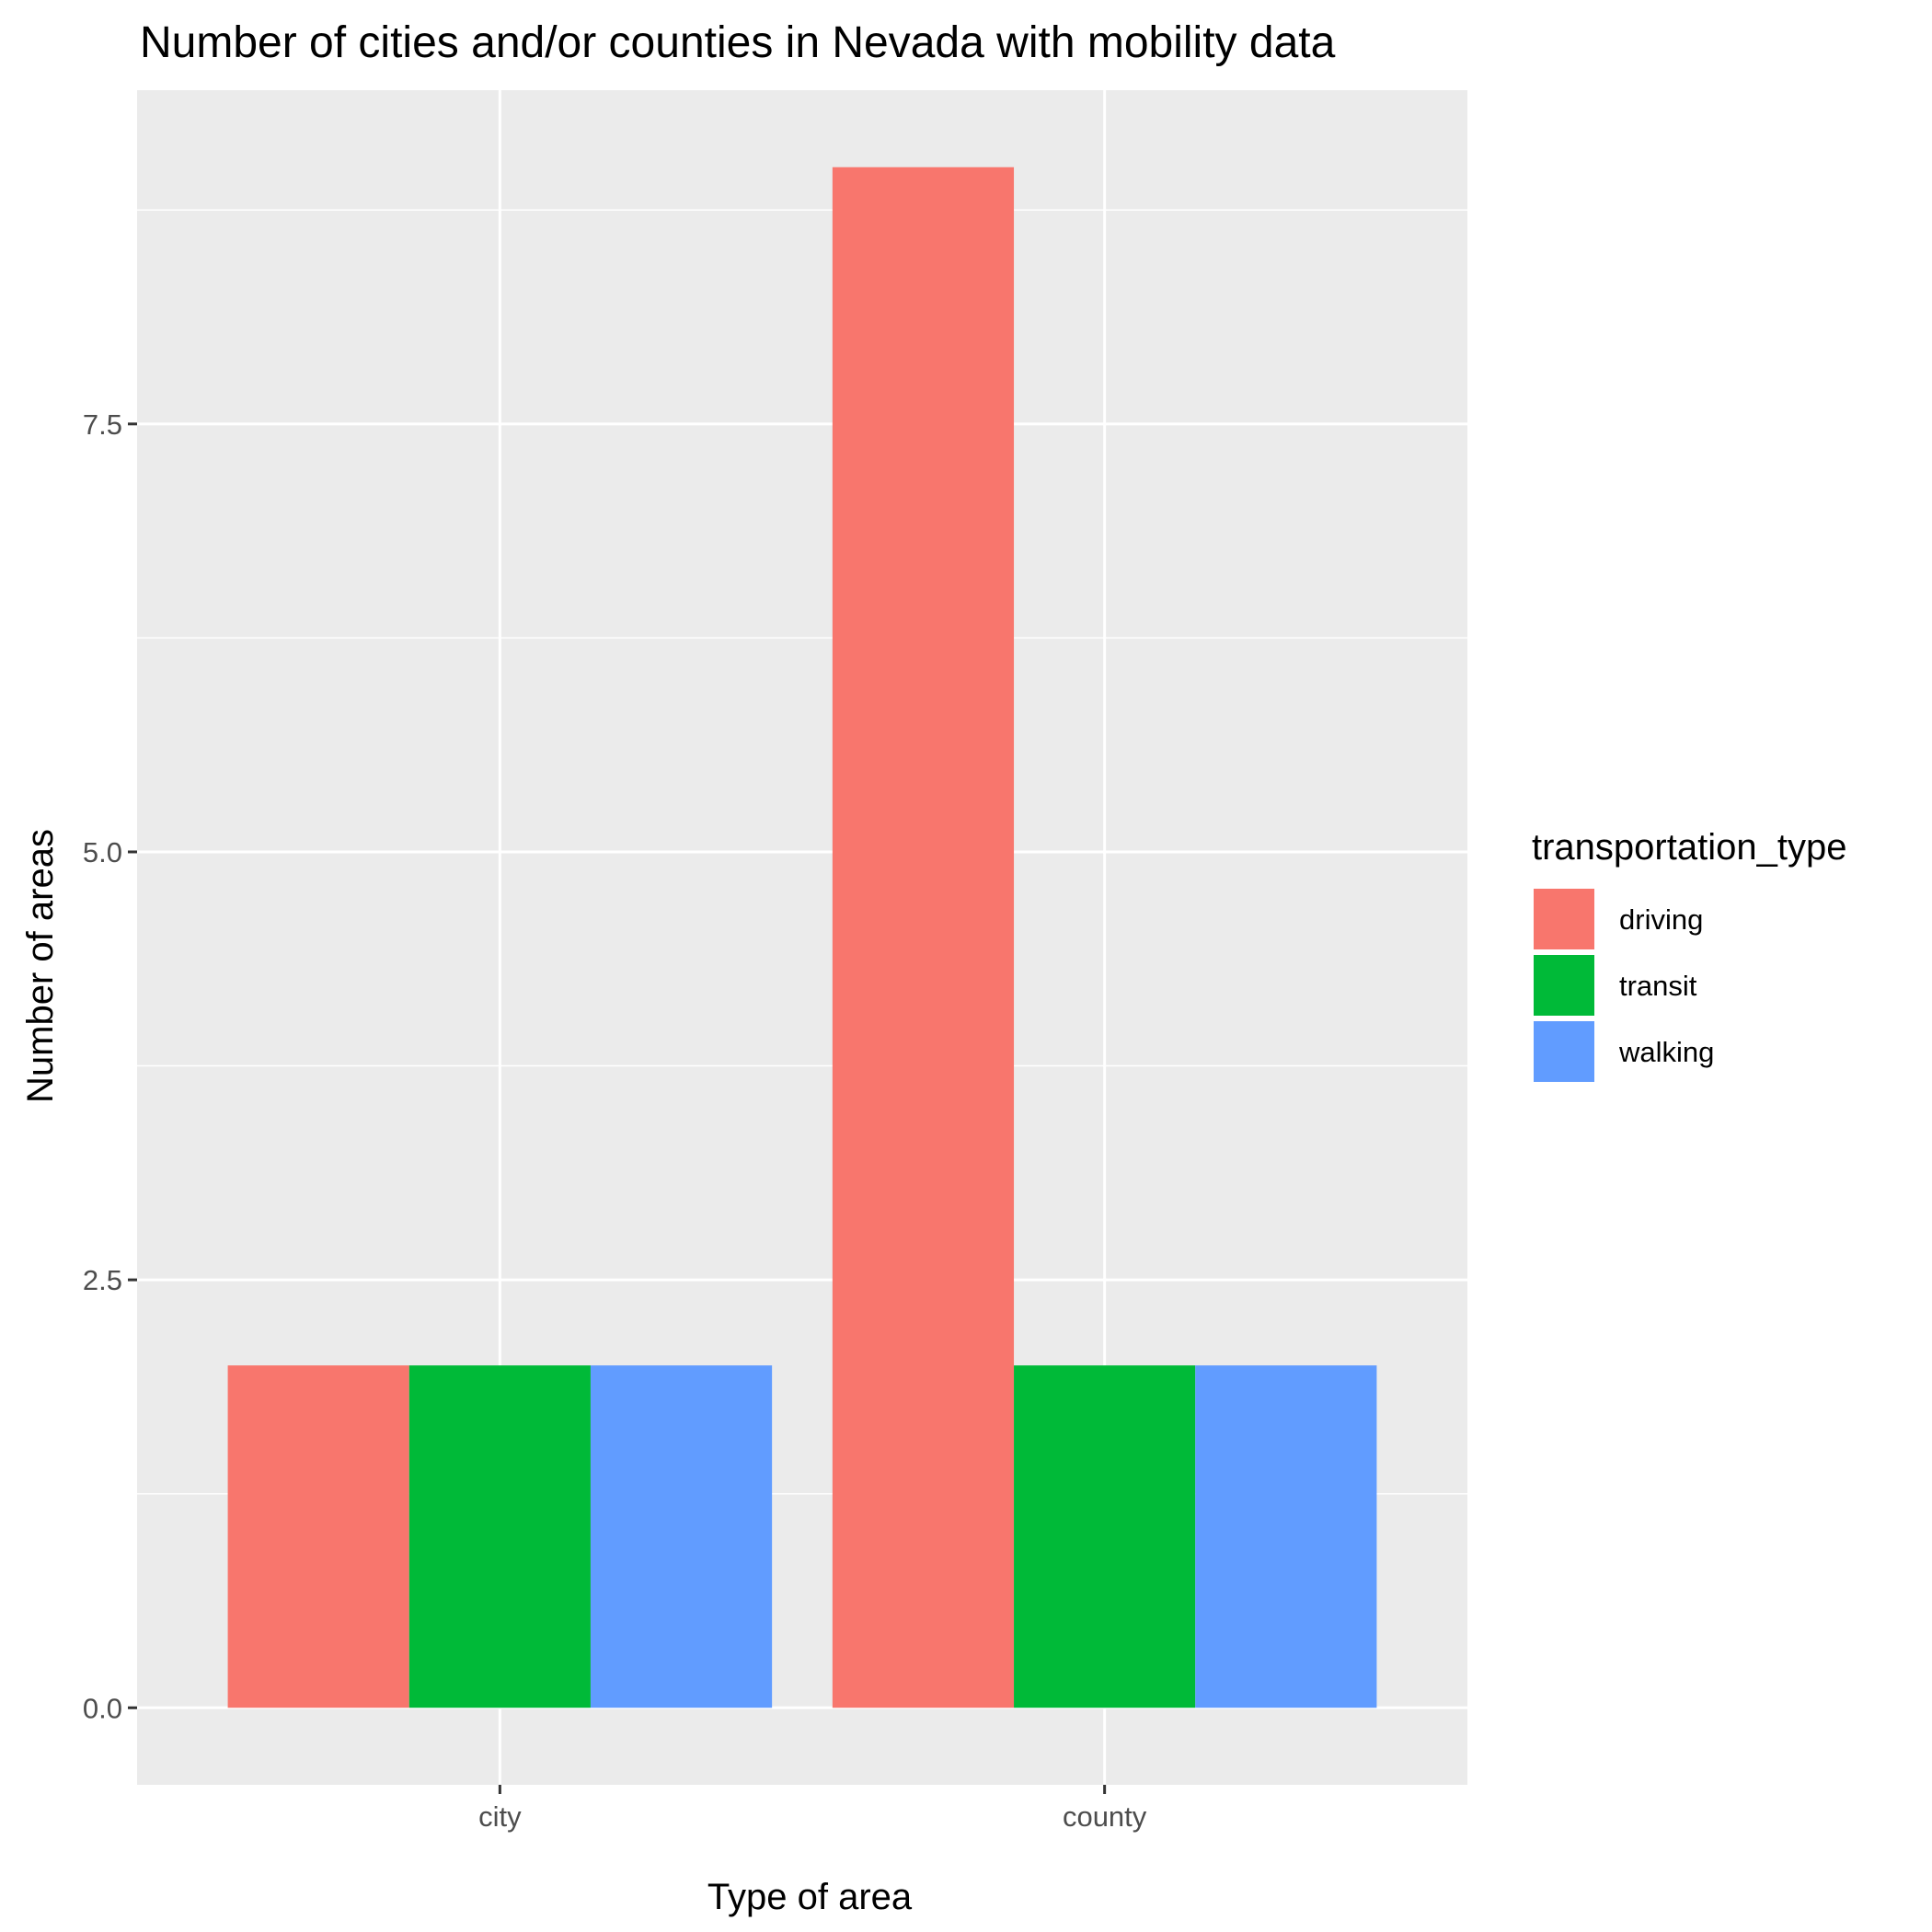 The image size is (1932, 1932). I want to click on bar-city-transit, so click(499, 1536).